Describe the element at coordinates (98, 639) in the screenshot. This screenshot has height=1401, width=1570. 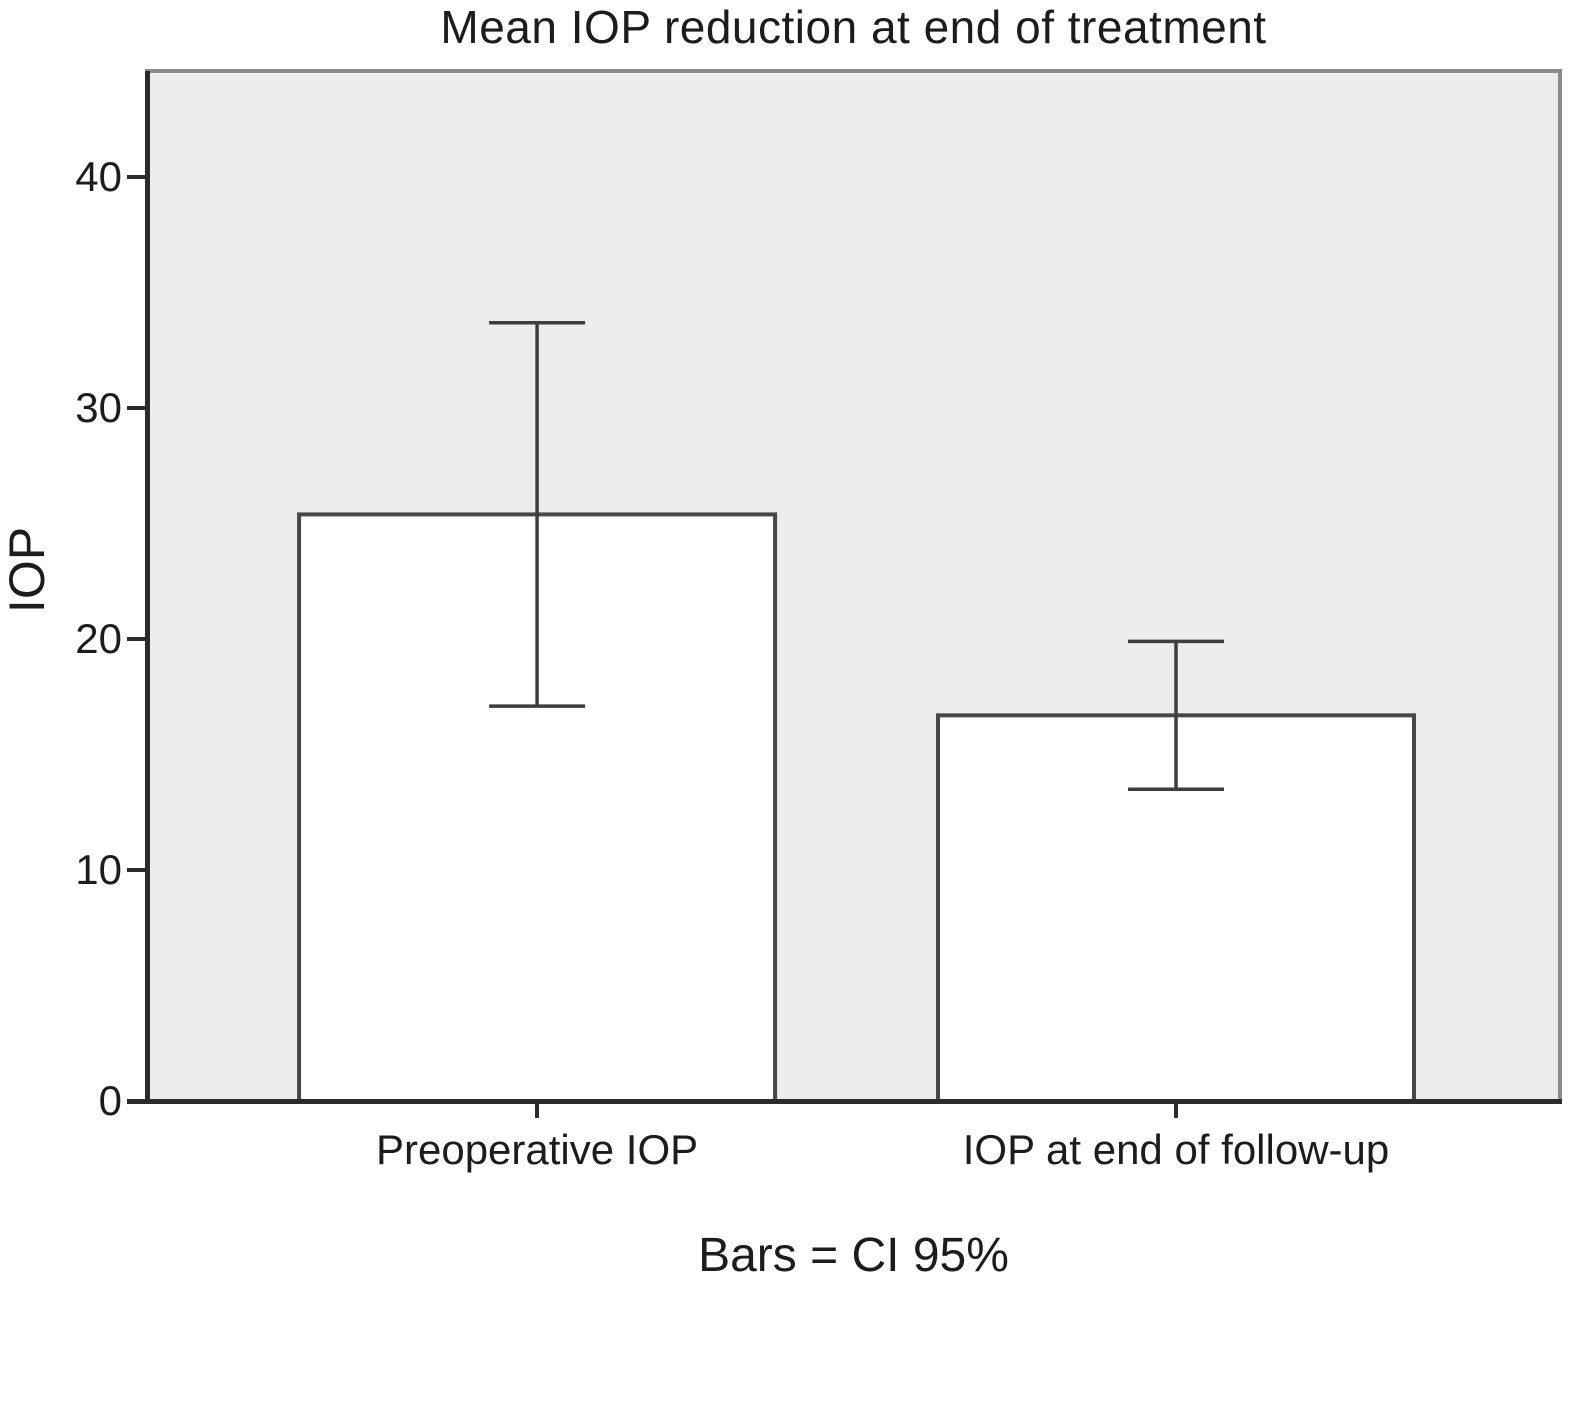
I see `y-tick-label-20: 20` at that location.